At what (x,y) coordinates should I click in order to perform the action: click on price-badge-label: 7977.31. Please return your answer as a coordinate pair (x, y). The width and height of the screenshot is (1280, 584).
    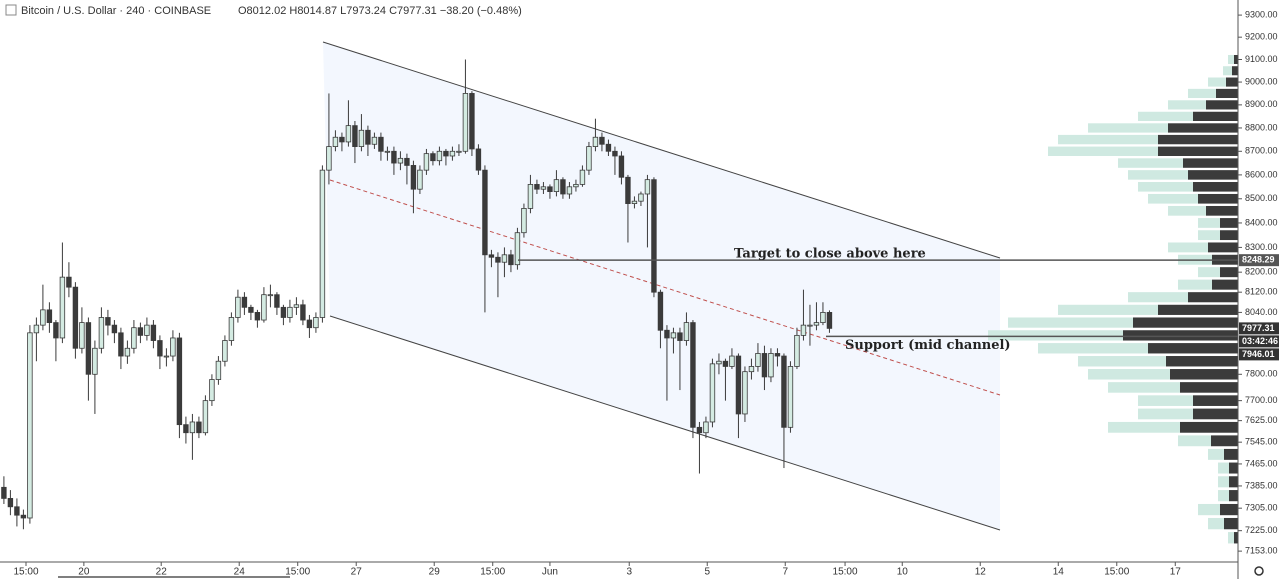
    Looking at the image, I should click on (1258, 328).